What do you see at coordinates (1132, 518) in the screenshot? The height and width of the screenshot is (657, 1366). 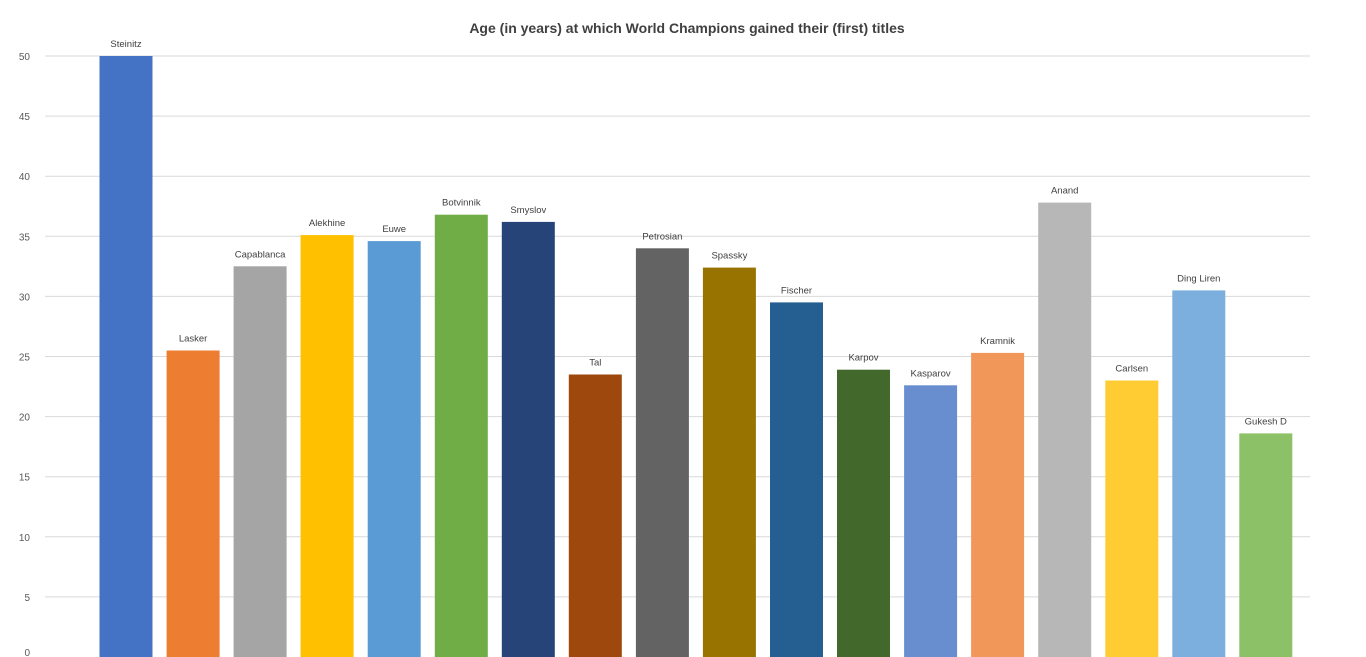 I see `bar-carlsen` at bounding box center [1132, 518].